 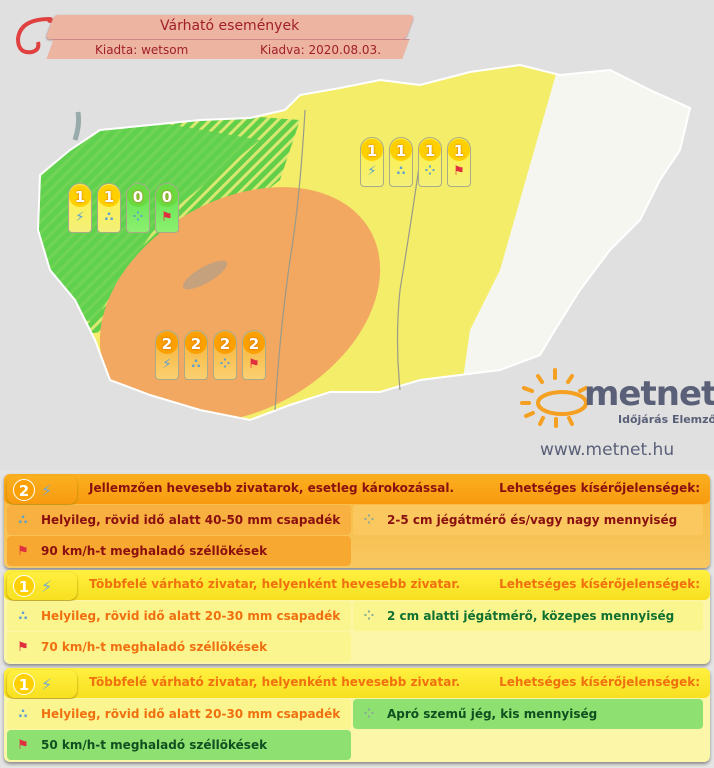 What do you see at coordinates (123, 208) in the screenshot?
I see `badge-group-west: 1 ⚡ 1 ∴ 0 ⁘ 0 ⚑` at bounding box center [123, 208].